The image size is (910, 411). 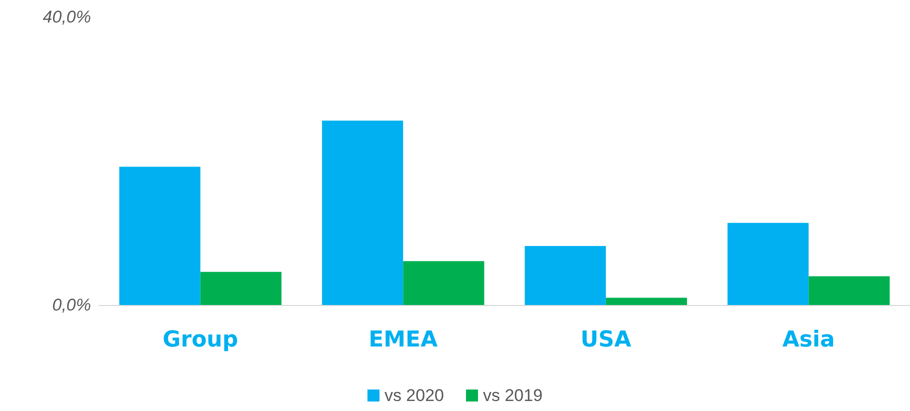 I want to click on x-tick-label: EMEA, so click(x=403, y=340).